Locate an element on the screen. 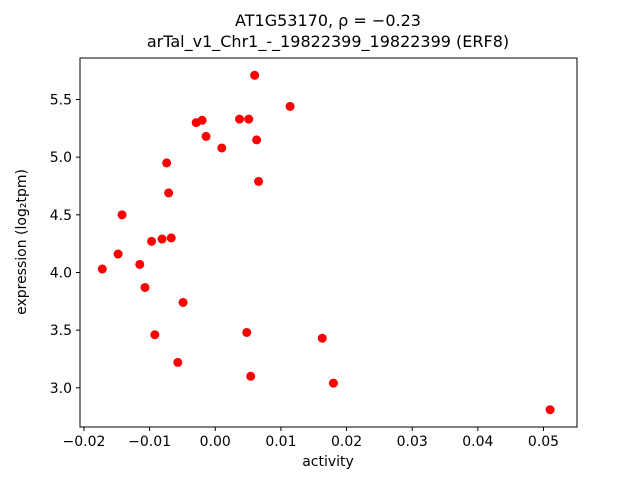 The height and width of the screenshot is (480, 640). y-tick-label: 4.0 is located at coordinates (61, 273).